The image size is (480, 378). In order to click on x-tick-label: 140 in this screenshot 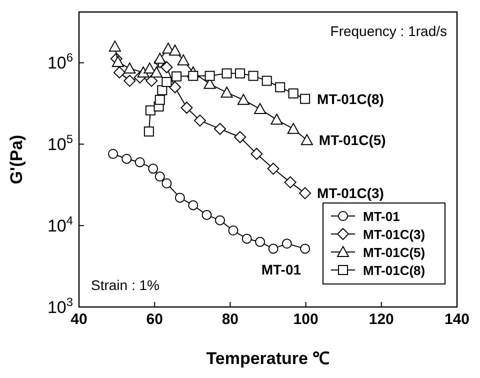, I will do `click(457, 319)`.